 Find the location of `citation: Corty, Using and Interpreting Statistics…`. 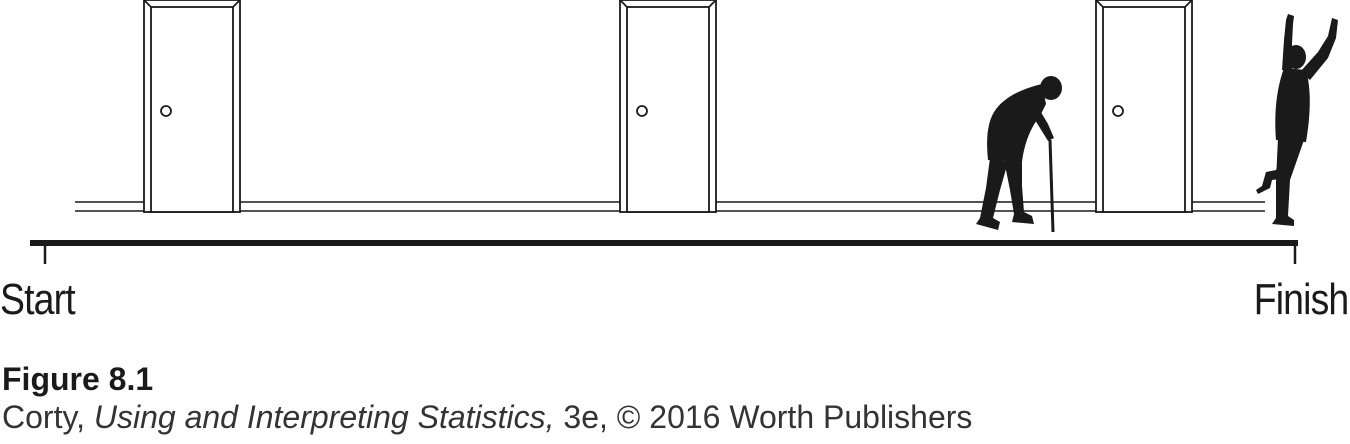

citation: Corty, Using and Interpreting Statistics… is located at coordinates (672, 417).